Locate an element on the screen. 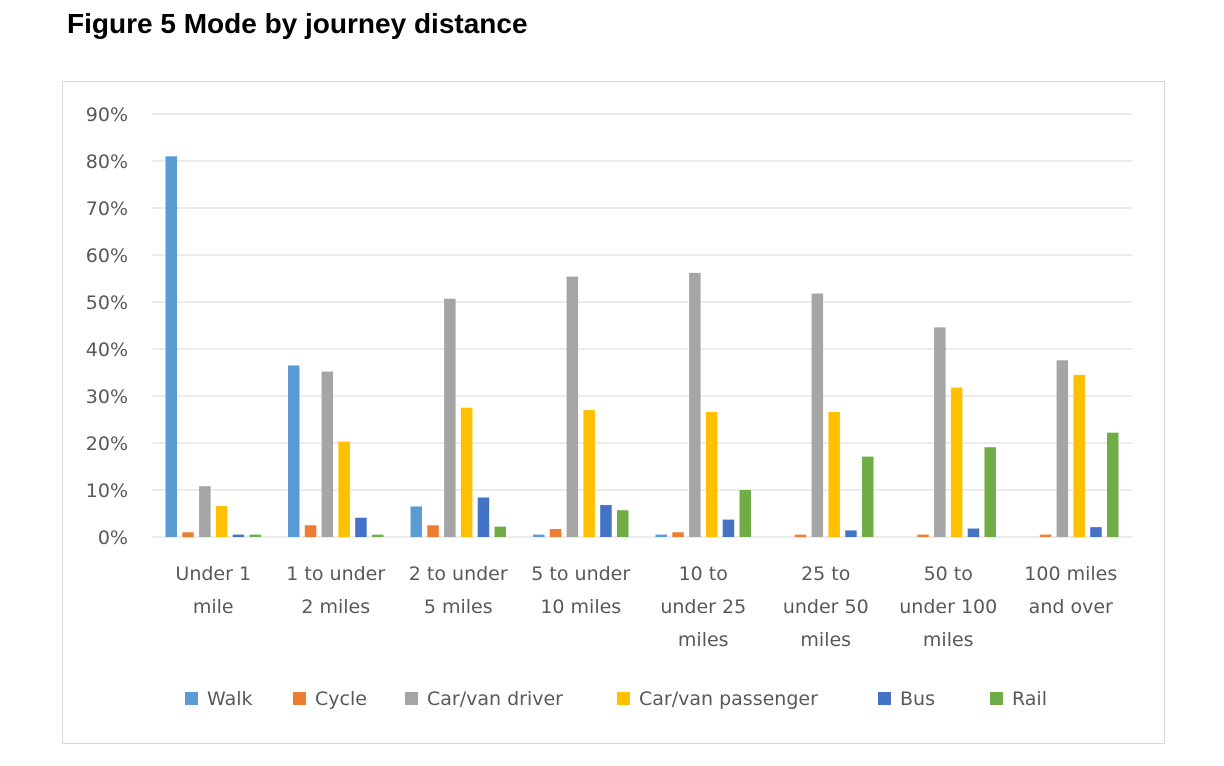  x-category-label: 10 miles is located at coordinates (580, 607).